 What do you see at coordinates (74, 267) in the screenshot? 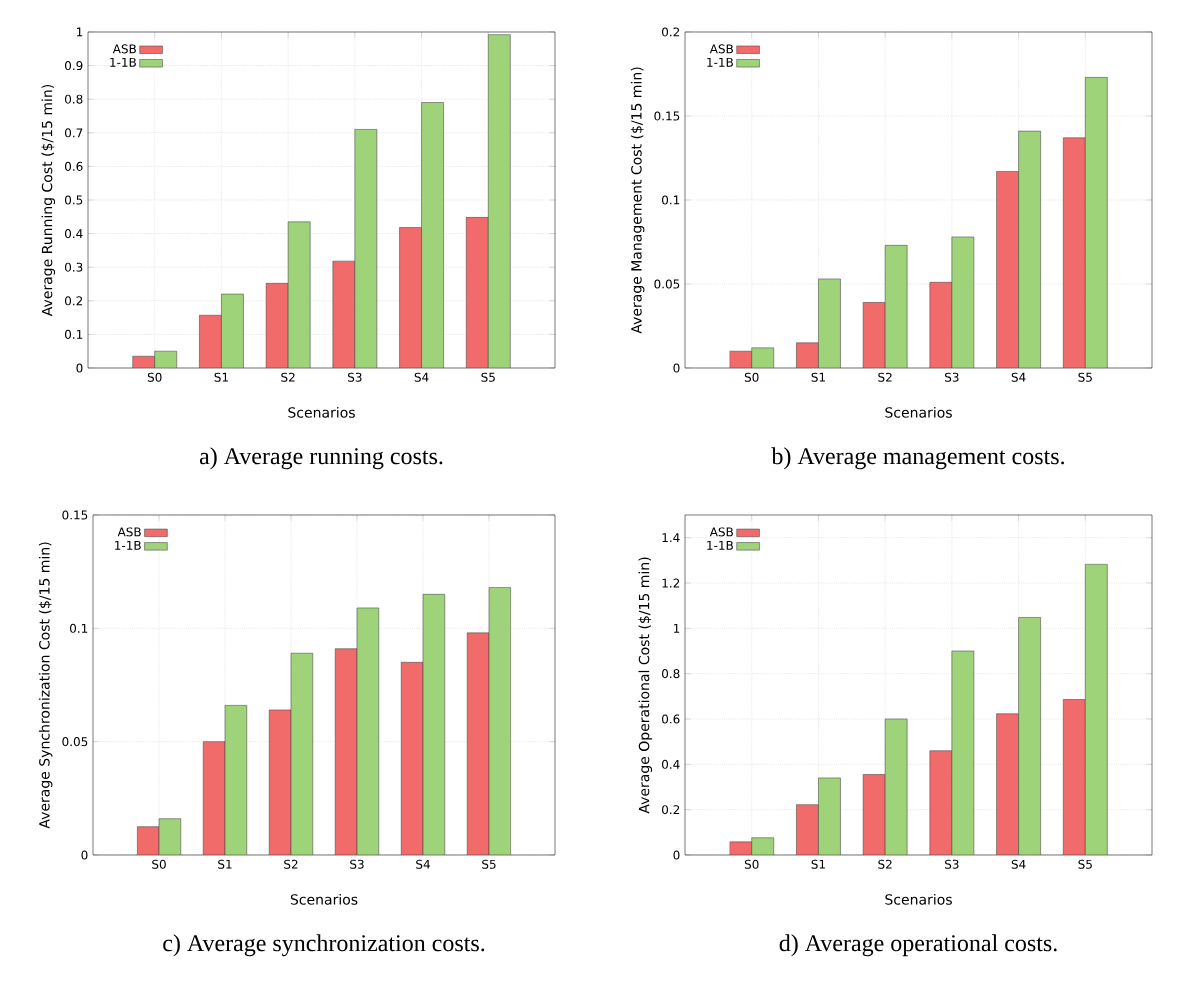
I see `y-tick-label: 0.3` at bounding box center [74, 267].